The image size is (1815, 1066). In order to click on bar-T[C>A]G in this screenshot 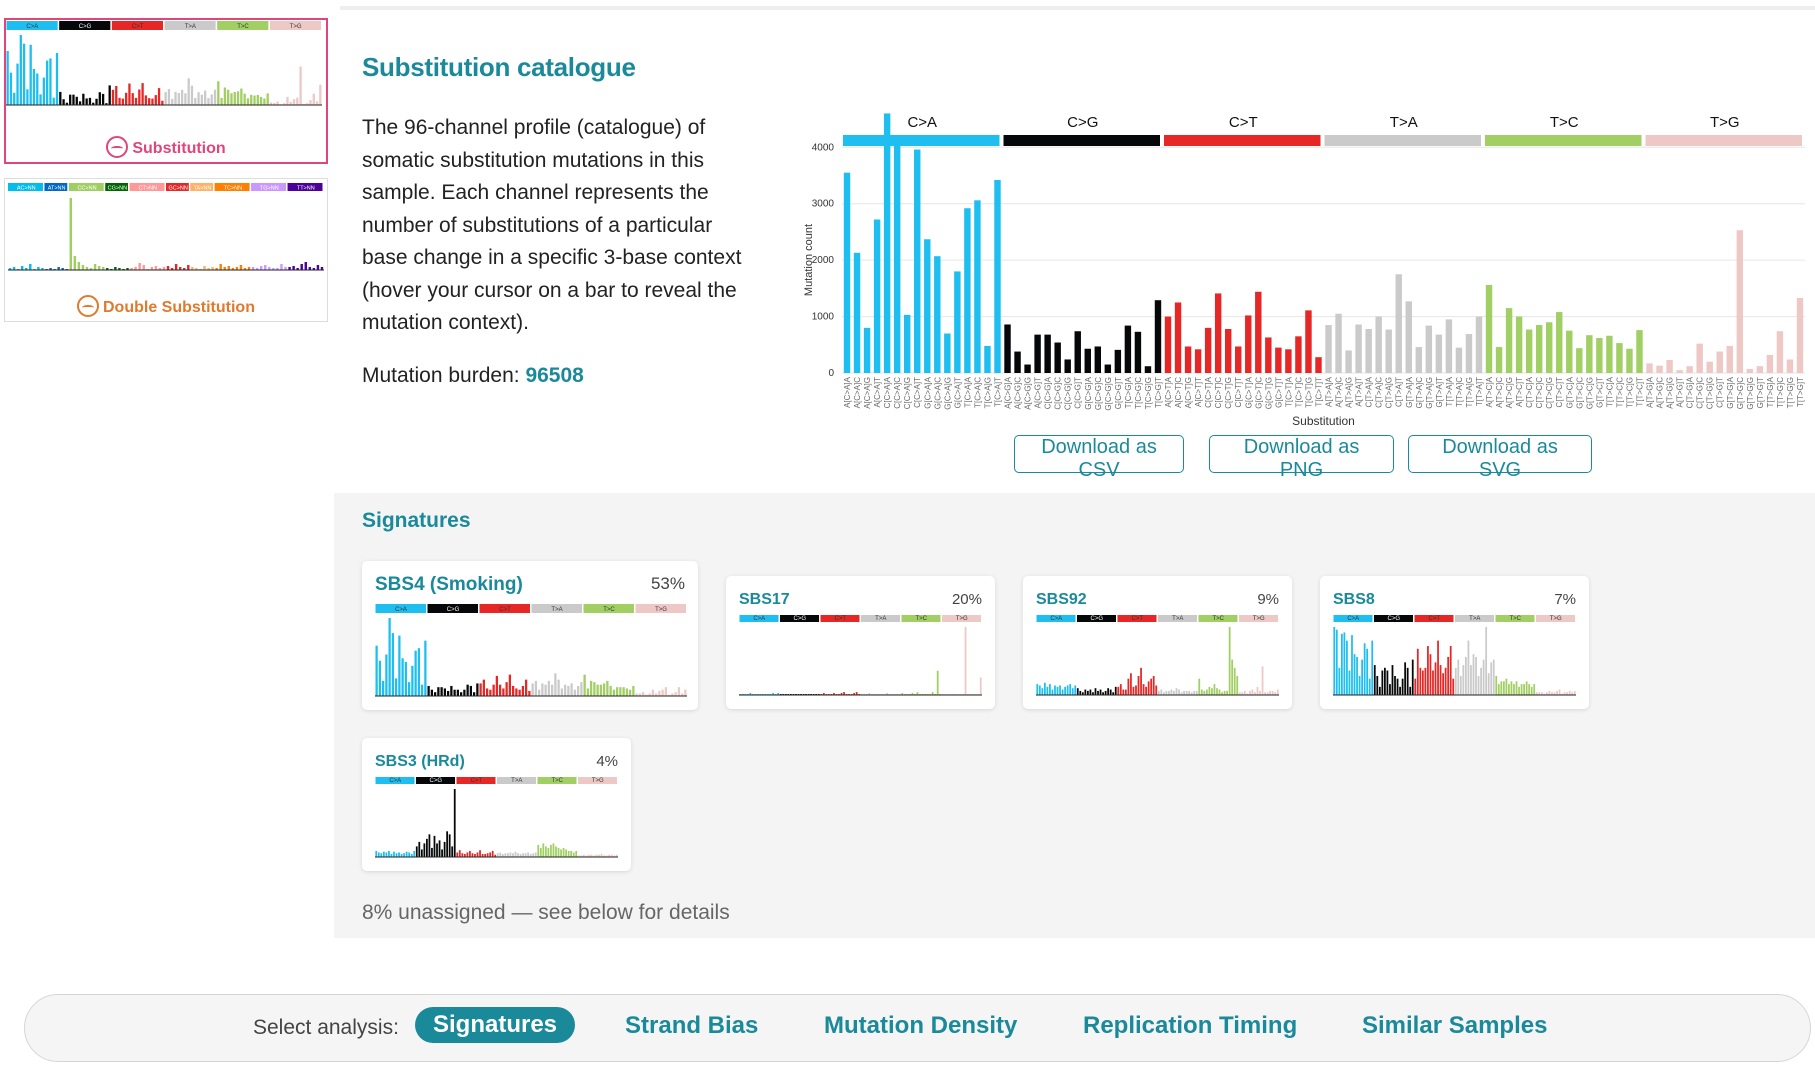, I will do `click(987, 359)`.